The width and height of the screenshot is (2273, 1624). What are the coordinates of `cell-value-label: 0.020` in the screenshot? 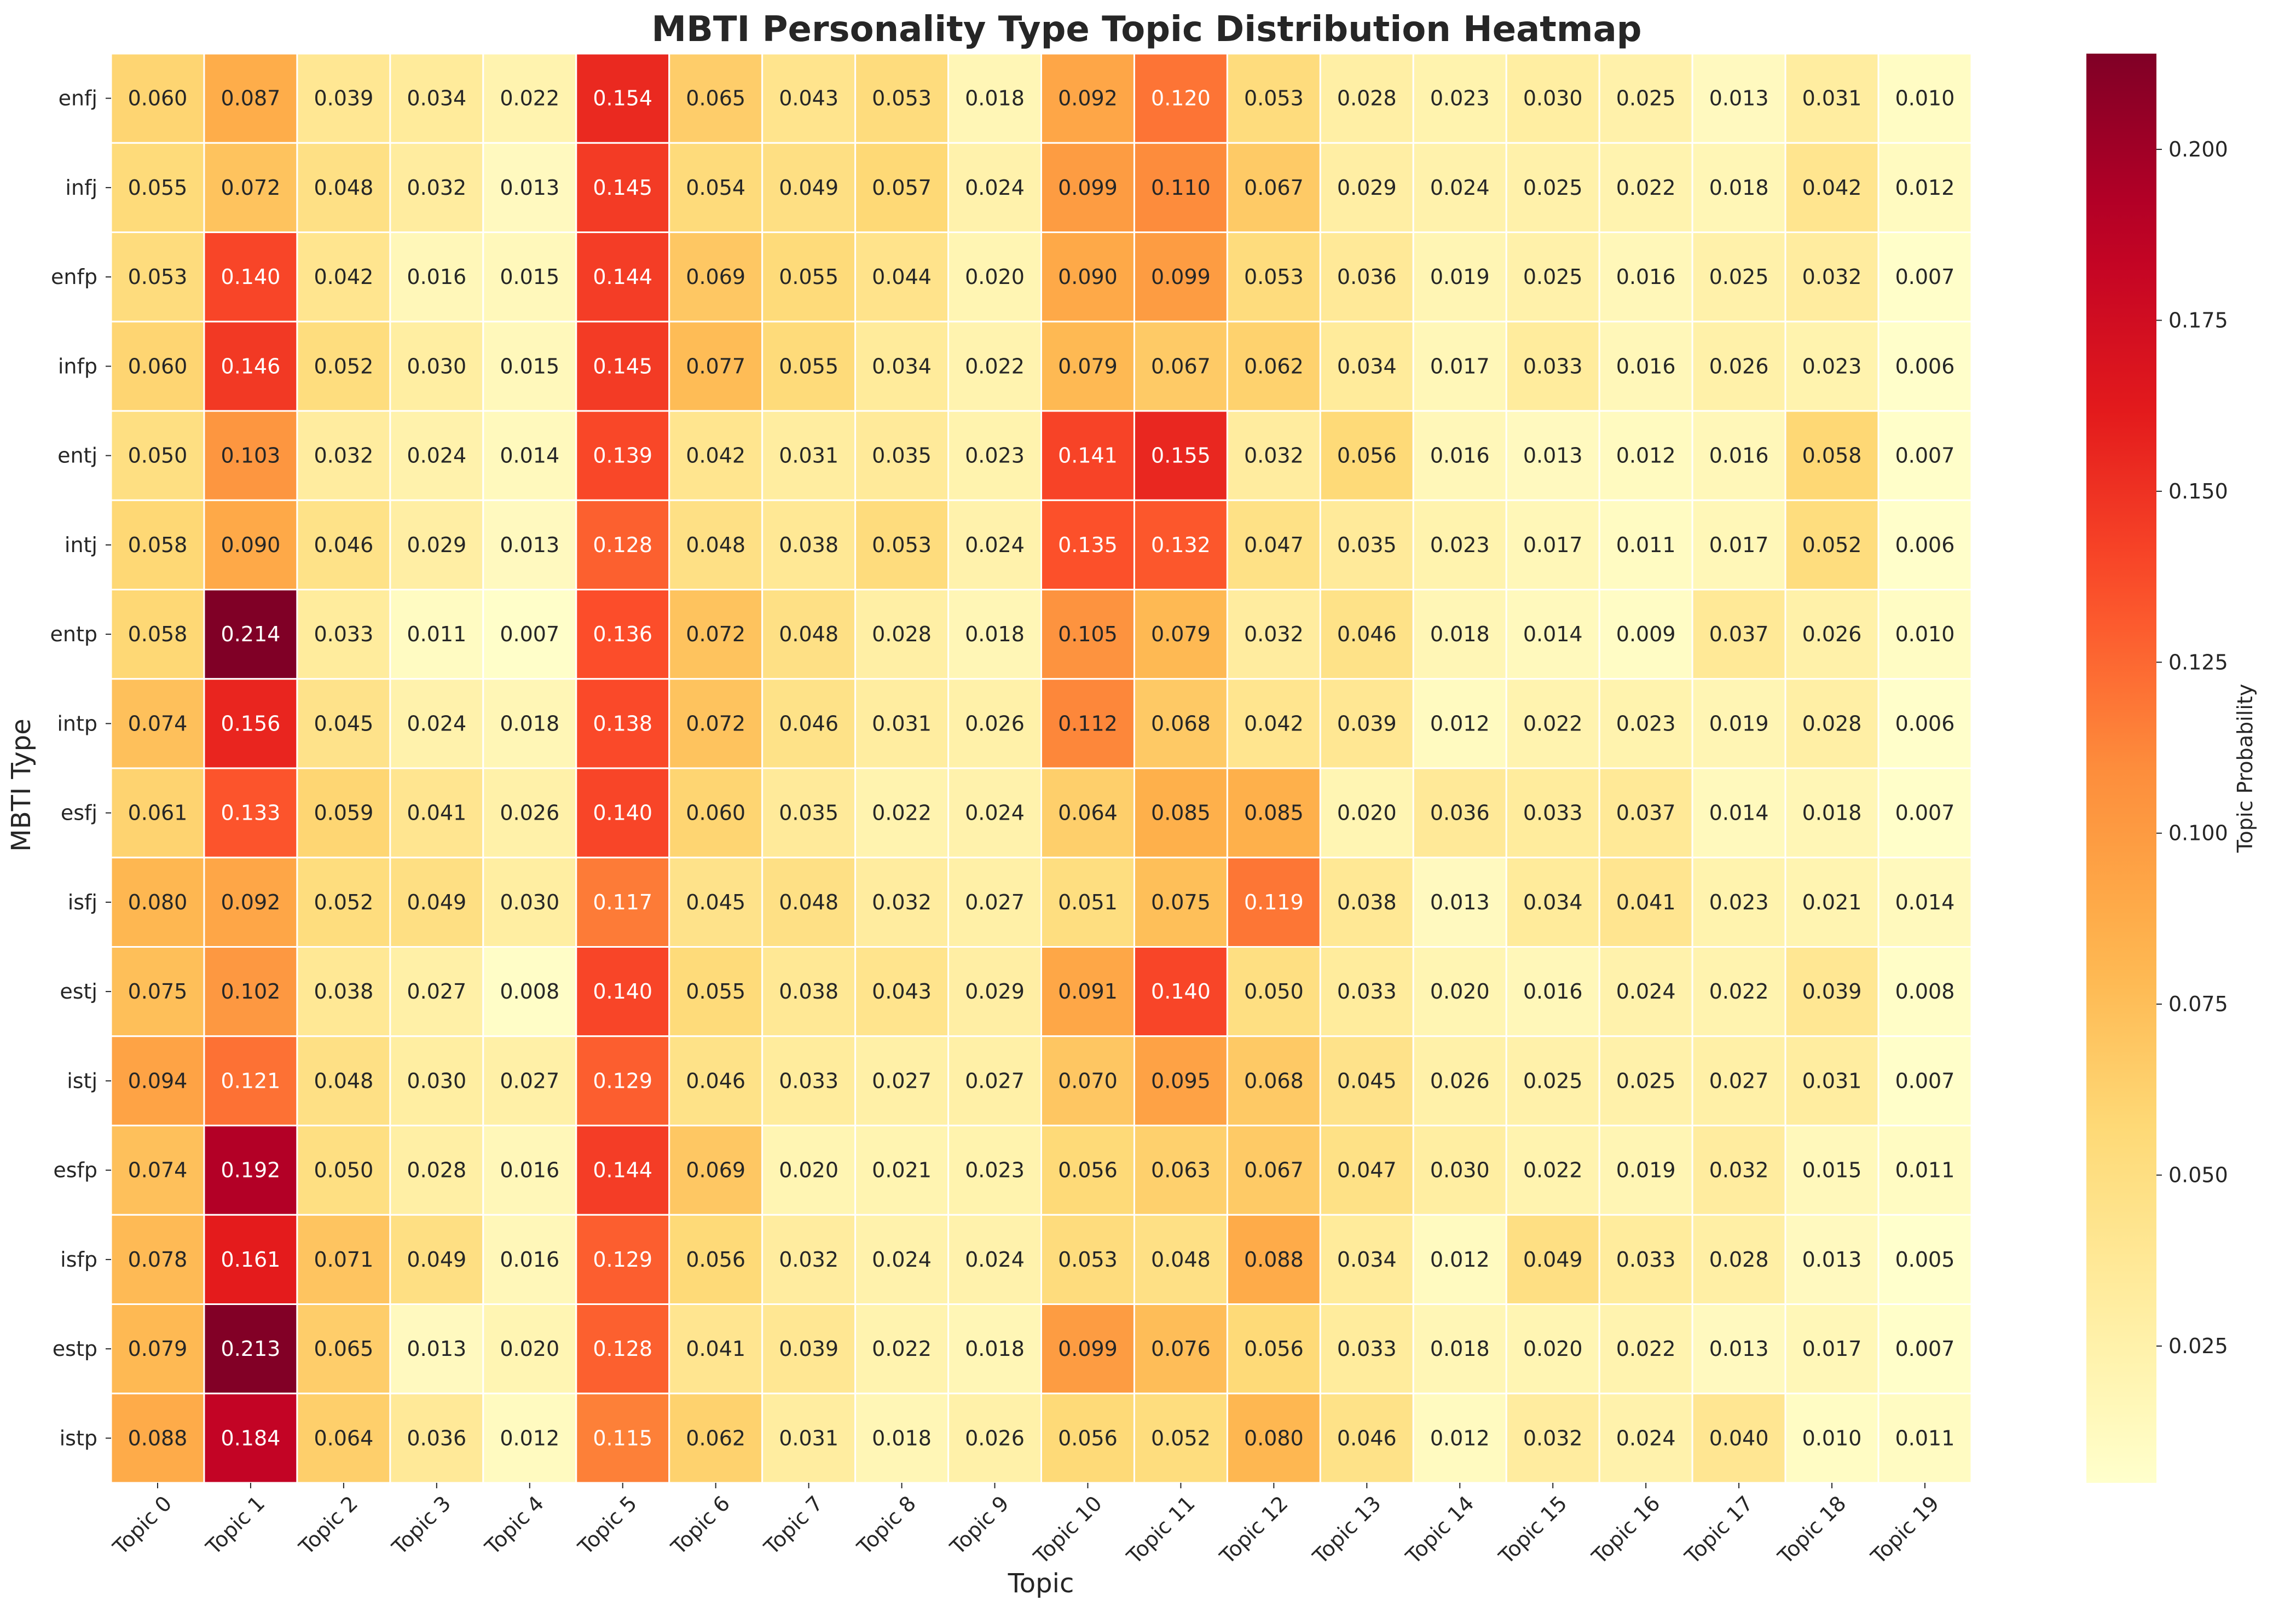 It's located at (995, 277).